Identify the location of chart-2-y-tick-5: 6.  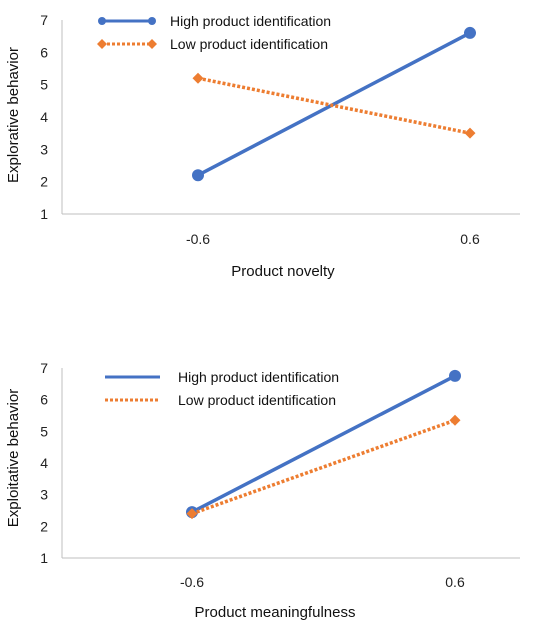
(44, 400).